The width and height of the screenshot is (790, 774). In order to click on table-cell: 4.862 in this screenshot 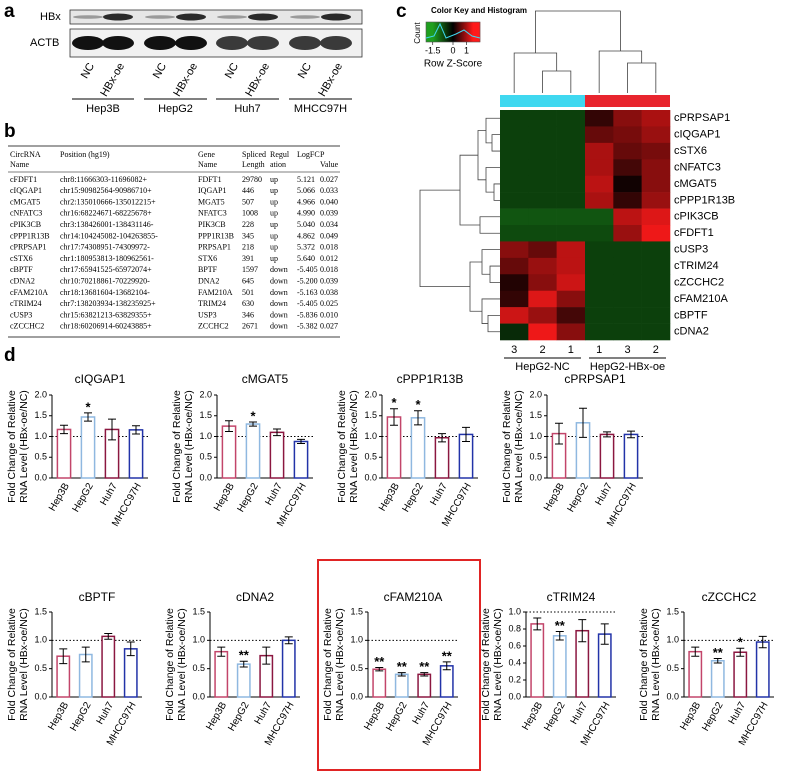, I will do `click(306, 235)`.